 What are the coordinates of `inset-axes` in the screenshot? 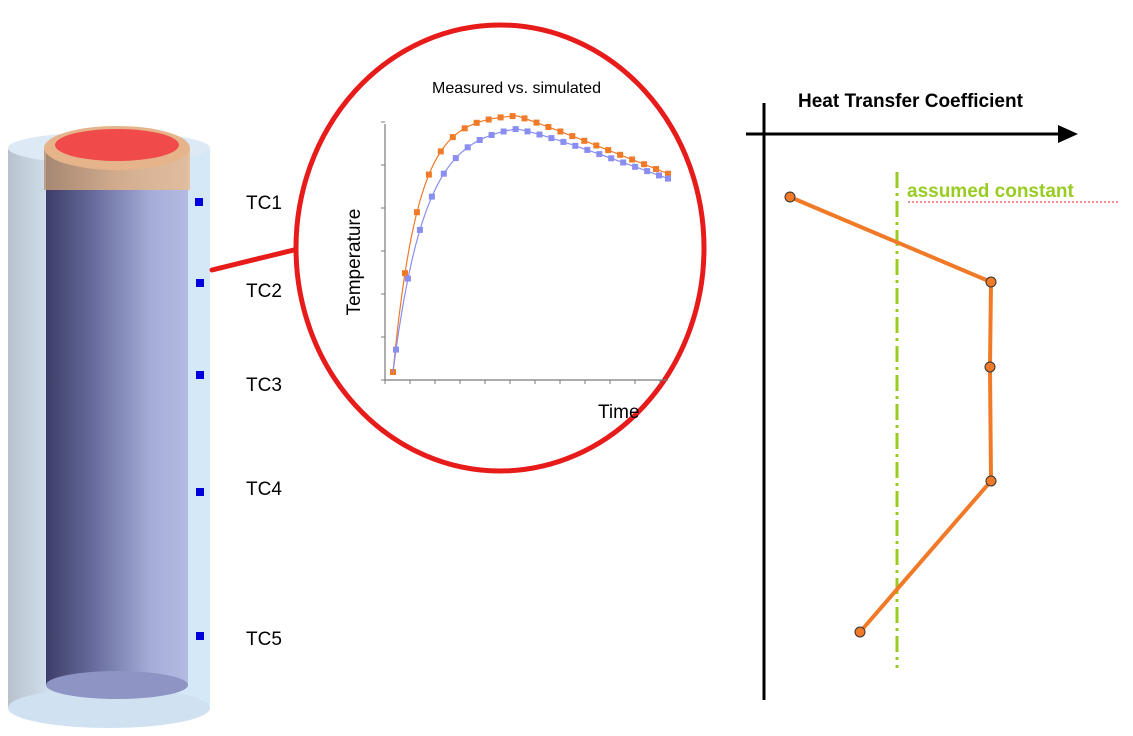 It's located at (524, 252).